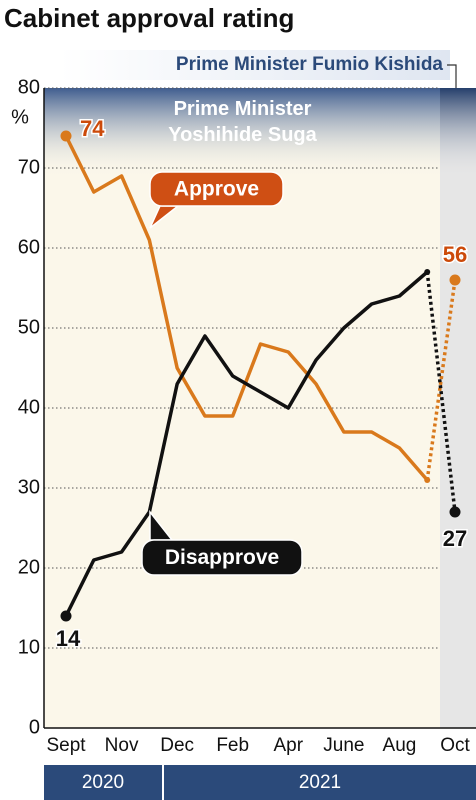 The height and width of the screenshot is (800, 476). Describe the element at coordinates (20, 117) in the screenshot. I see `y-unit: %` at that location.